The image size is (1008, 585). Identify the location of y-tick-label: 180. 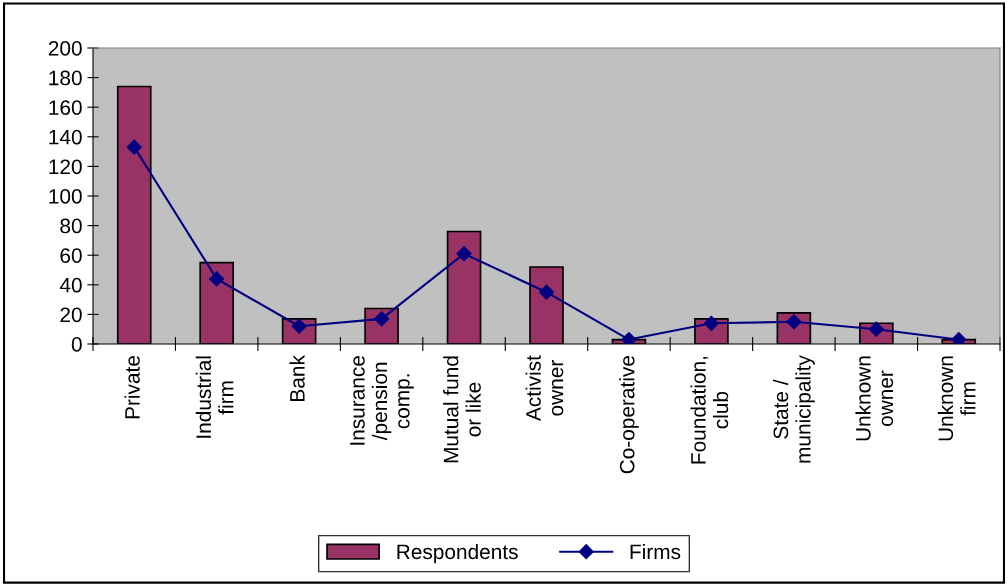
(65, 78).